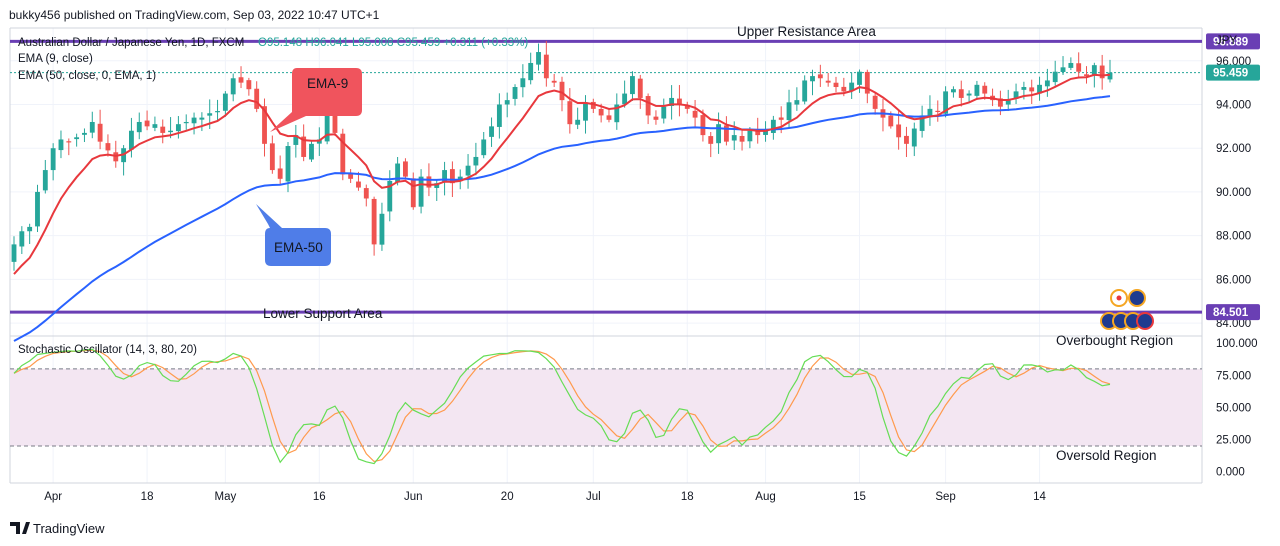 Image resolution: width=1280 pixels, height=546 pixels. What do you see at coordinates (1233, 376) in the screenshot?
I see `stoch-tick-label: 75.000` at bounding box center [1233, 376].